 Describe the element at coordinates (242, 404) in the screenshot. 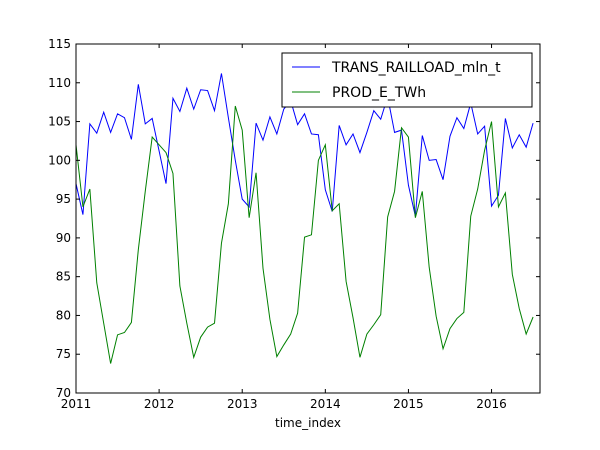

I see `x-tick-label: 2013` at that location.